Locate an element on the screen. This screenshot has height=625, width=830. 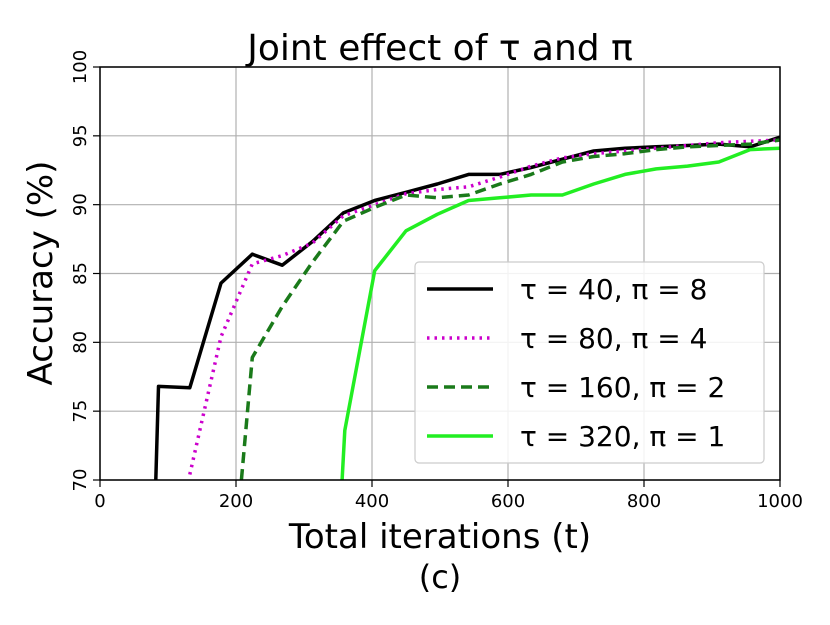
x-tick-label: 400 is located at coordinates (372, 501).